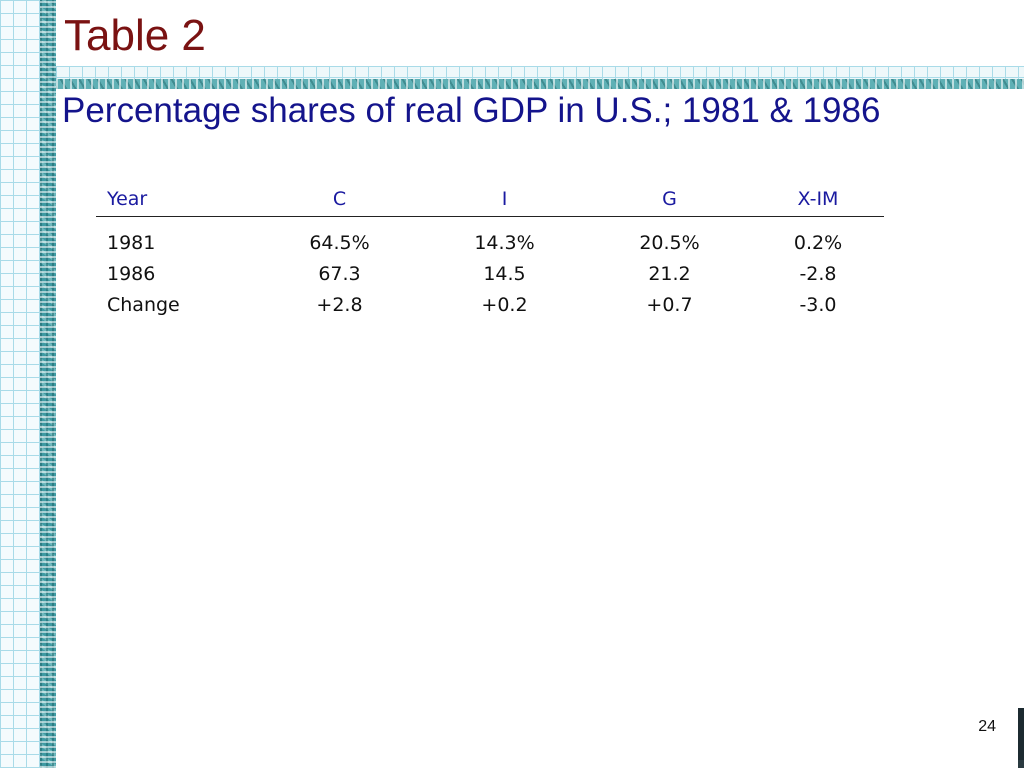 This screenshot has height=768, width=1024. I want to click on table-cell: 20.5%, so click(669, 242).